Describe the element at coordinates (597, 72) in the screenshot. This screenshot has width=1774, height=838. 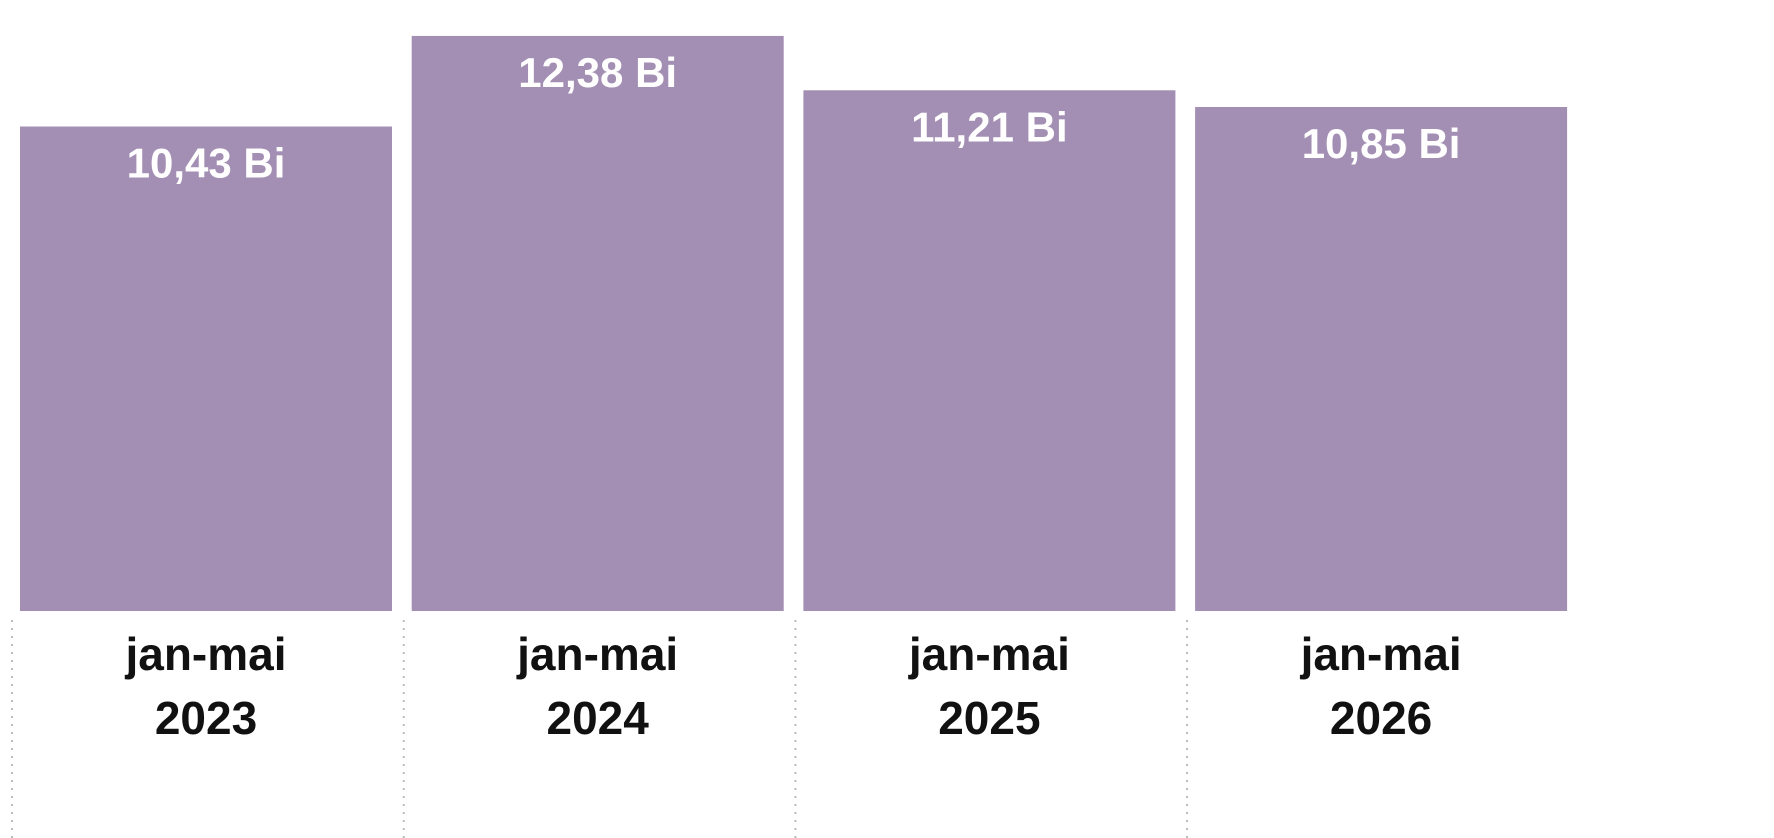
I see `value-label: 12,38 Bi` at that location.